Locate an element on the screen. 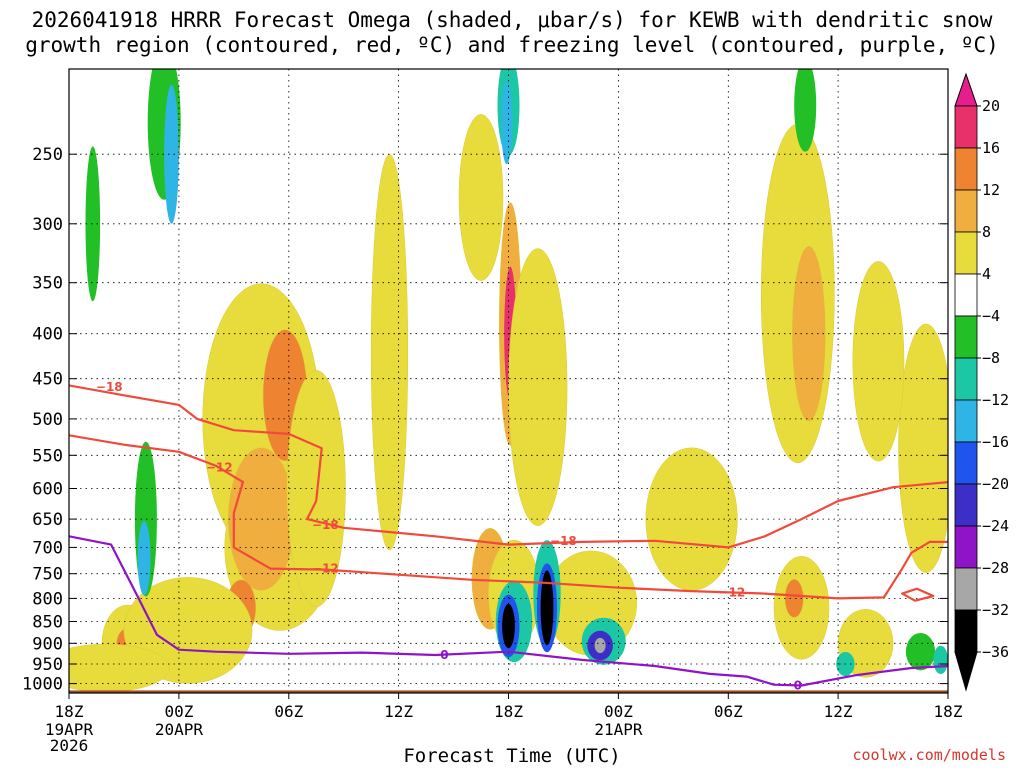 Image resolution: width=1024 pixels, height=768 pixels. xtick-label-1: 00Z is located at coordinates (178, 711).